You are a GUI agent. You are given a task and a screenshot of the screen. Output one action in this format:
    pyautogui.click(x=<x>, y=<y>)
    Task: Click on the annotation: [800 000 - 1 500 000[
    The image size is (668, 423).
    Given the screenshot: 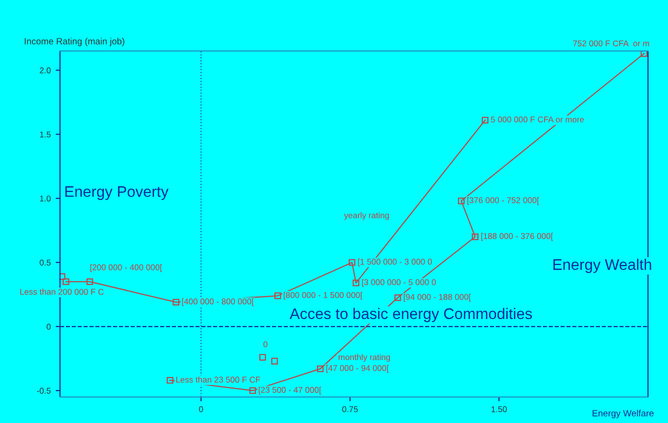 What is the action you would take?
    pyautogui.click(x=323, y=296)
    